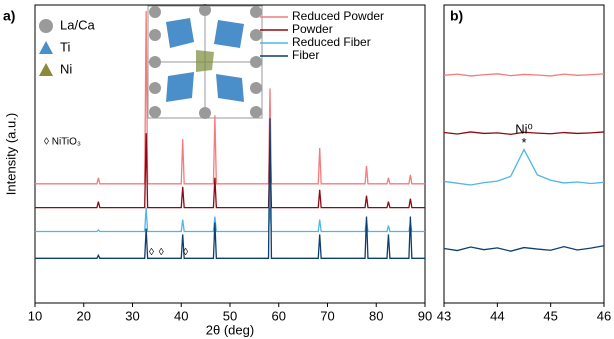 The width and height of the screenshot is (614, 339). I want to click on crystal-inset, so click(205, 61).